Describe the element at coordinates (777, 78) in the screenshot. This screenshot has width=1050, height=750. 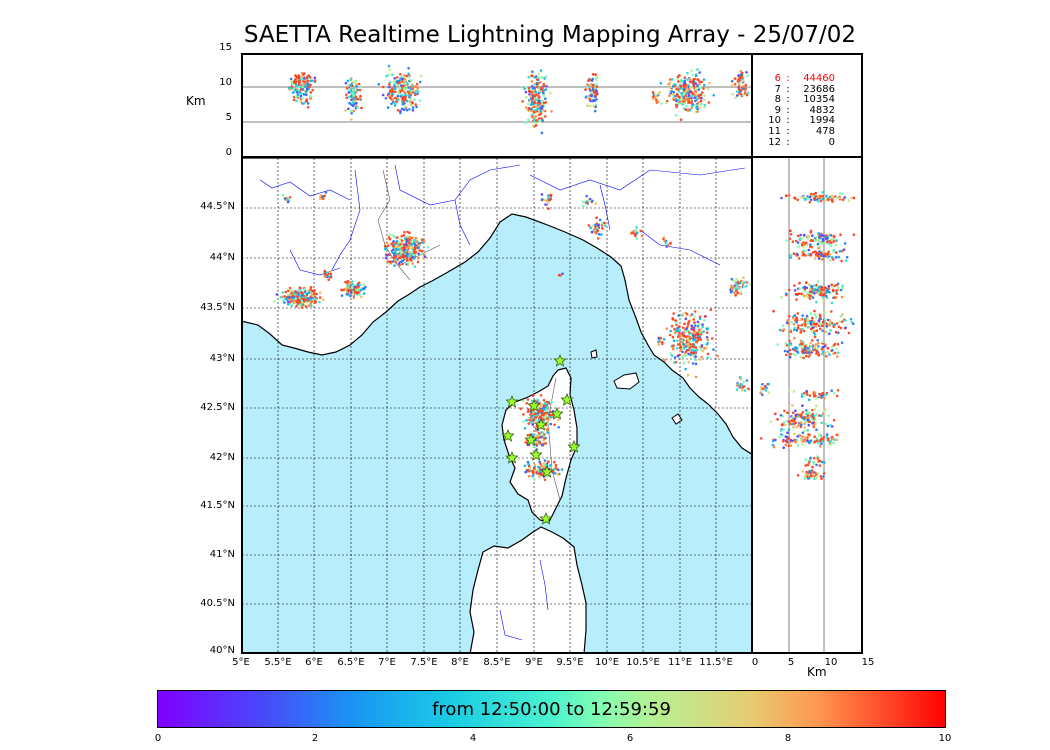
I see `station-level: 6` at that location.